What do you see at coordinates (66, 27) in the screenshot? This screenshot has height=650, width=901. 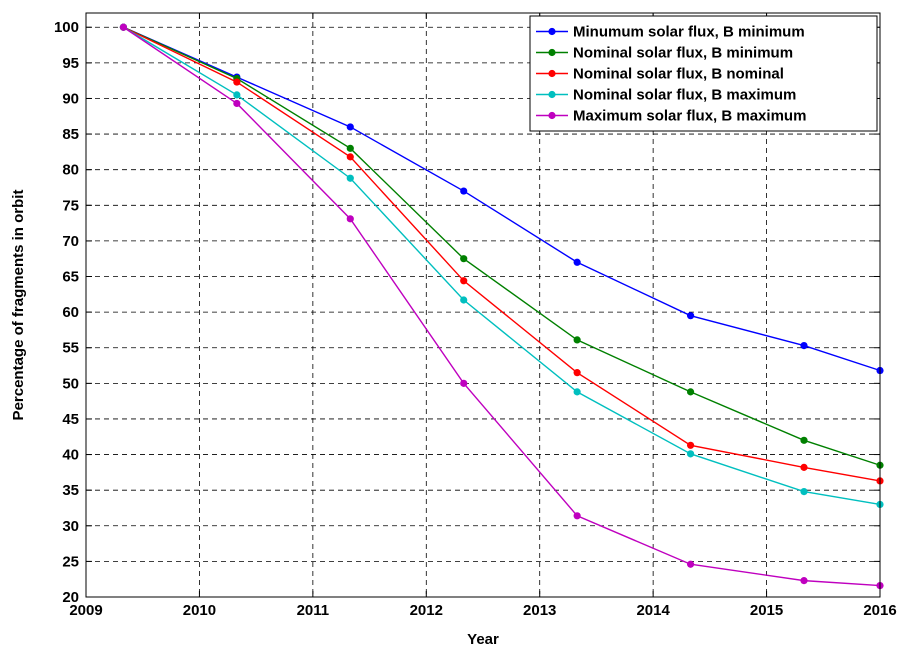 I see `y-tick-label: 100` at bounding box center [66, 27].